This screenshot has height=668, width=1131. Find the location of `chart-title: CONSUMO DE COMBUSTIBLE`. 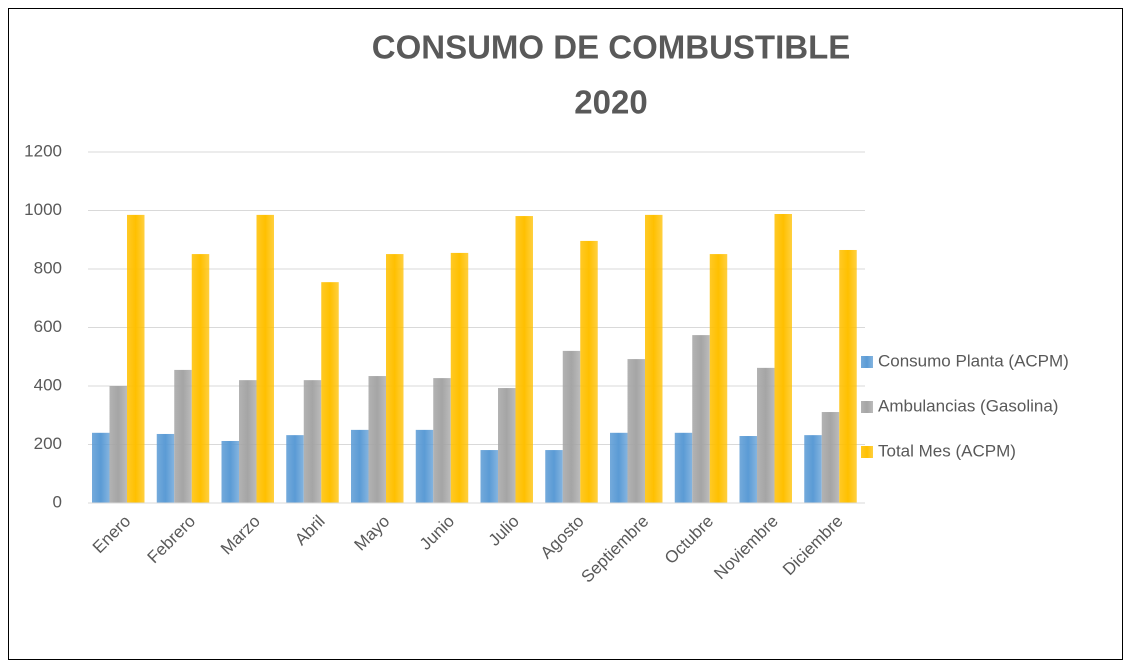

chart-title: CONSUMO DE COMBUSTIBLE is located at coordinates (611, 47).